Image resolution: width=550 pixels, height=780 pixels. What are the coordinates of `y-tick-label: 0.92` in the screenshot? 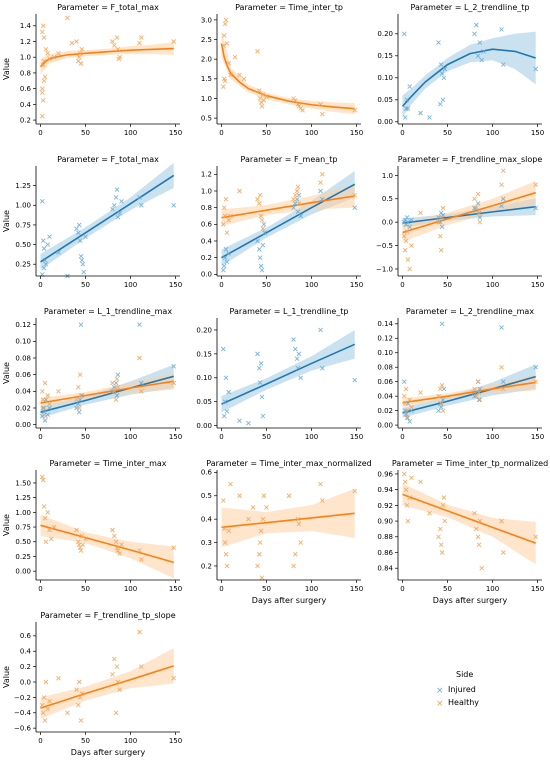 It's located at (385, 506).